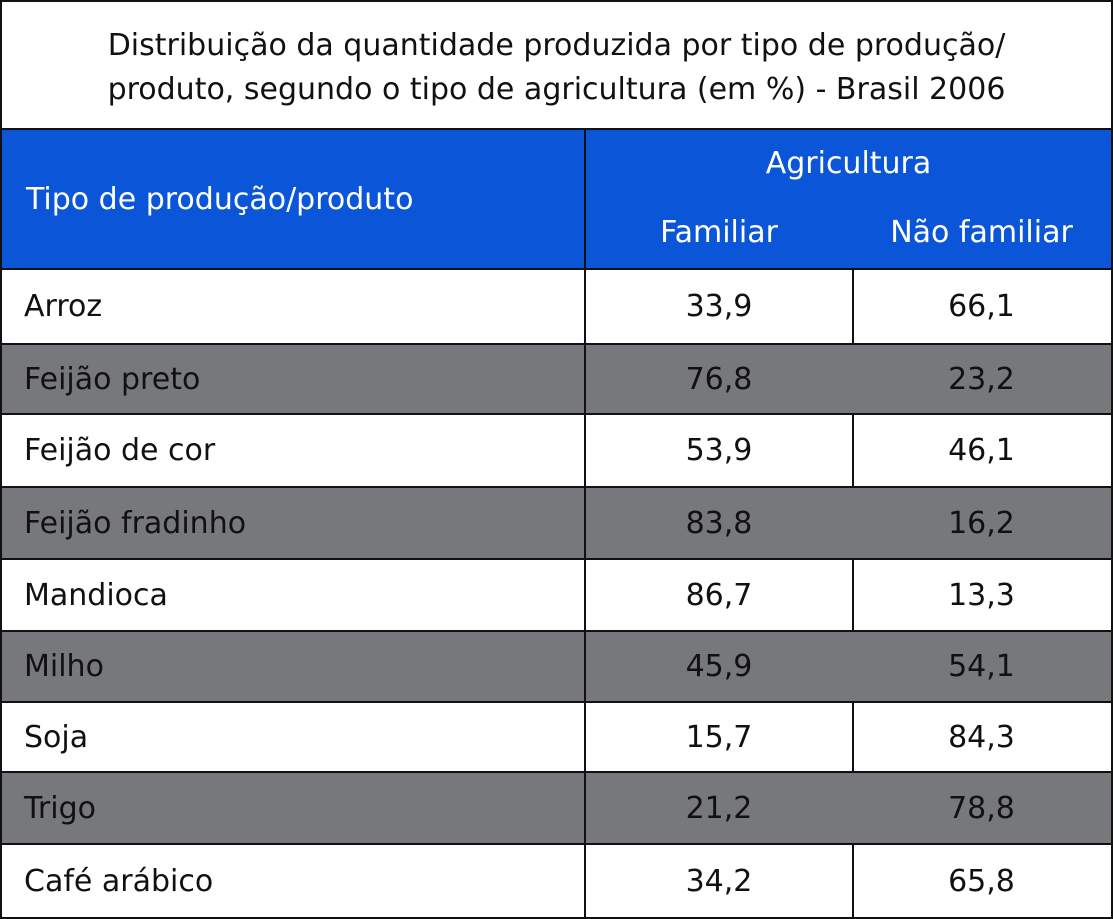  I want to click on row-label: Soja, so click(293, 738).